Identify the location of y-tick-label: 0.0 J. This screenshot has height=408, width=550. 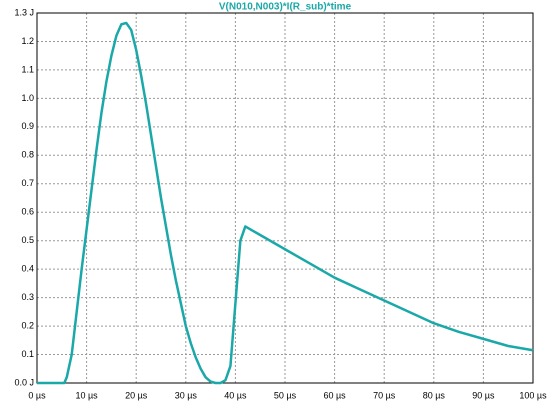
(24, 382).